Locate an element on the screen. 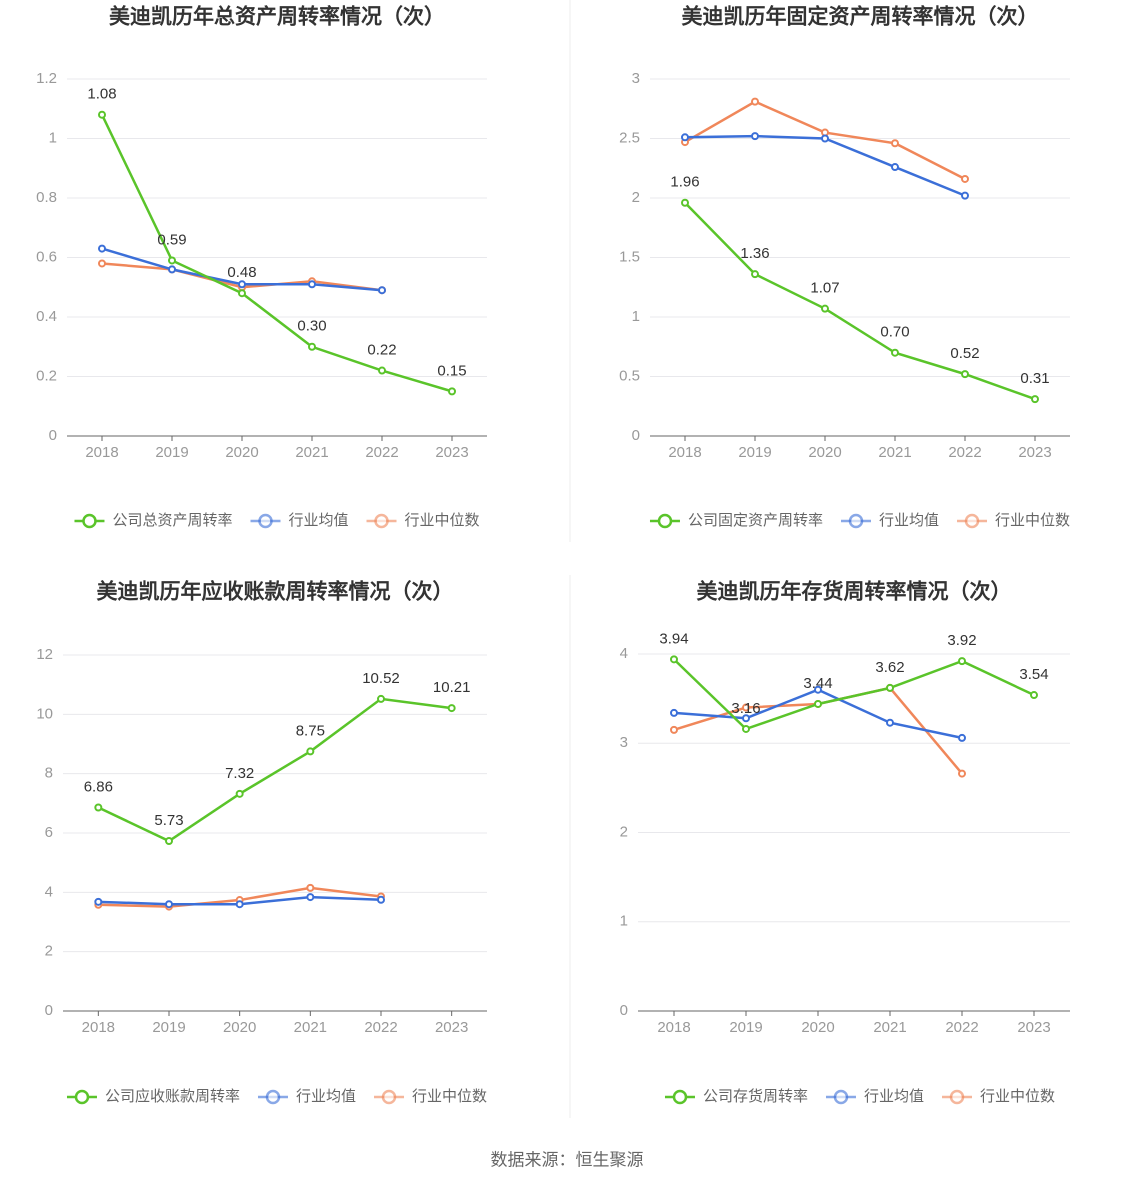 Image resolution: width=1134 pixels, height=1188 pixels. y-tick-label: 0.6 is located at coordinates (46, 256).